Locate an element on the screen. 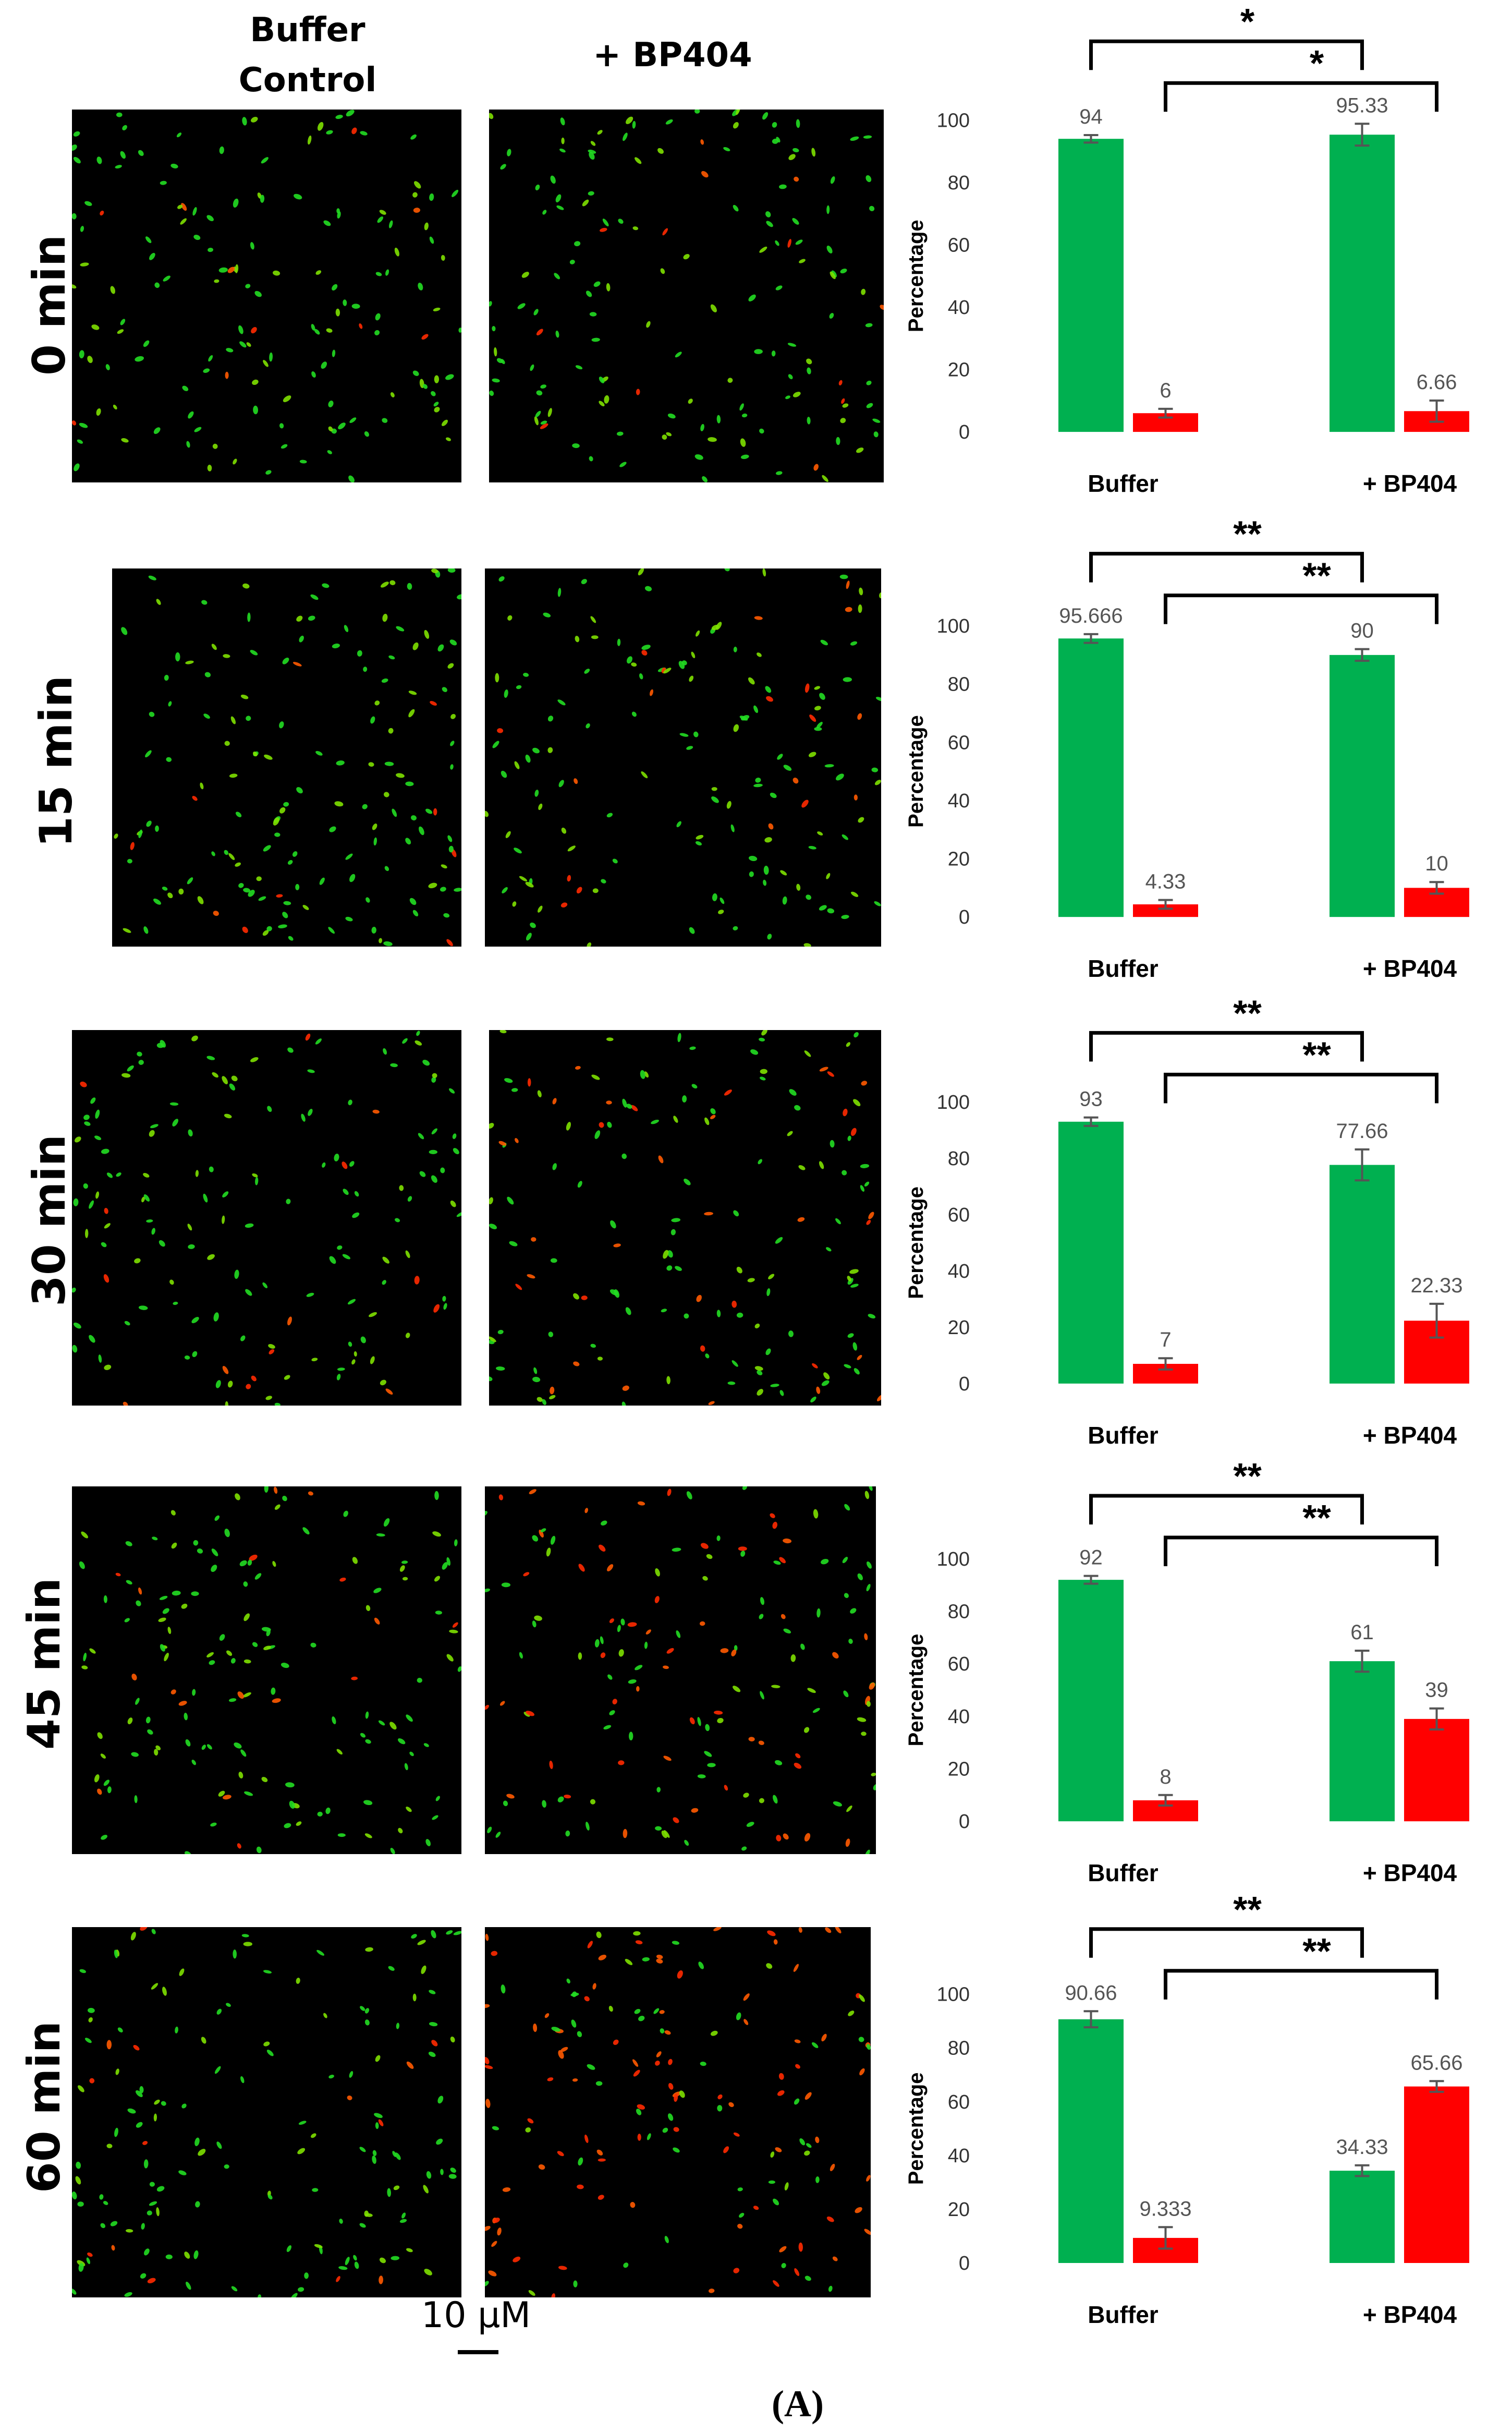 This screenshot has height=2433, width=1512. y-tick-label: 0 is located at coordinates (964, 1384).